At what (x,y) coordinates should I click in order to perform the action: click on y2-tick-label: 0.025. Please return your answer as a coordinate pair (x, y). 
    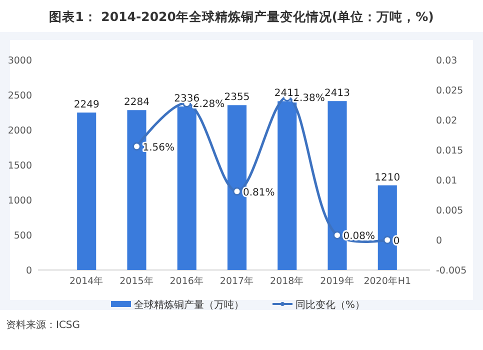
    Looking at the image, I should click on (450, 91).